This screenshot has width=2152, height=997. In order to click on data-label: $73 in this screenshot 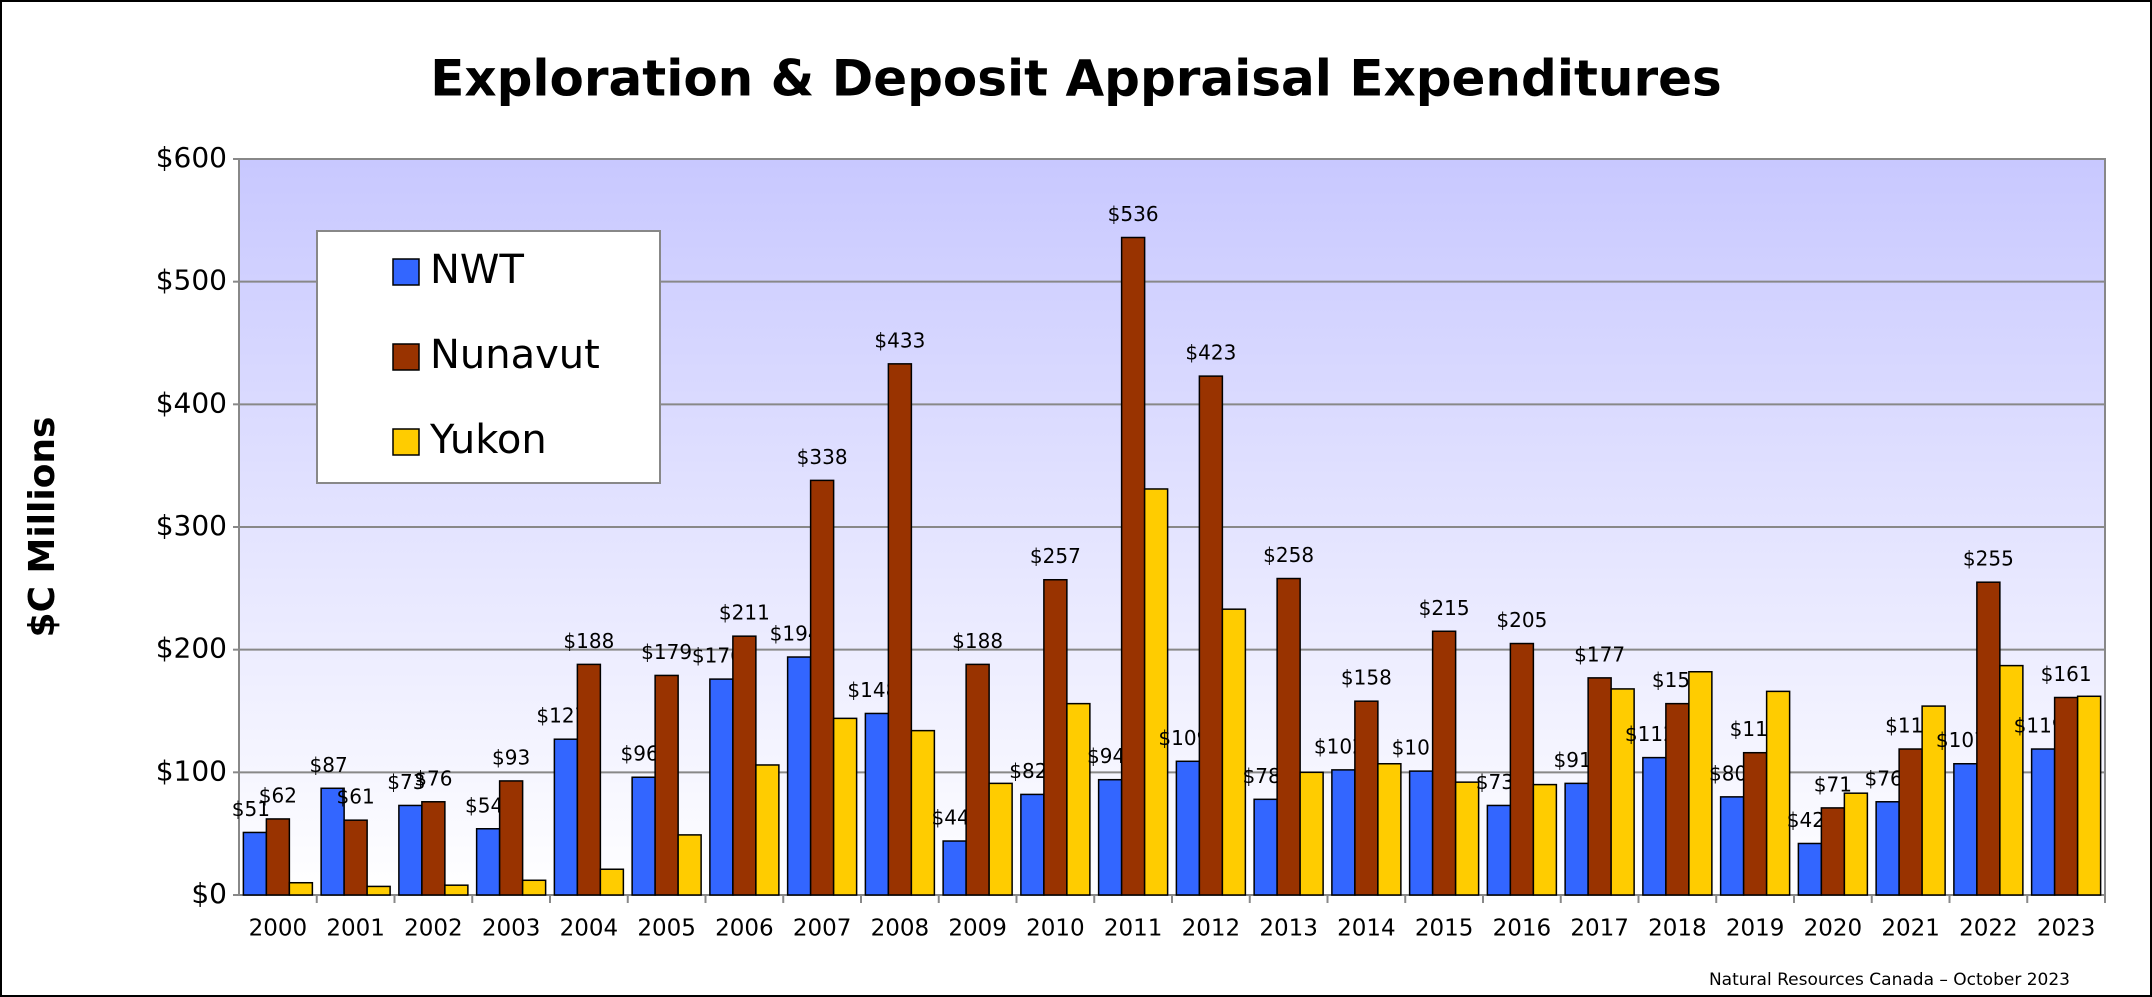, I will do `click(1495, 782)`.